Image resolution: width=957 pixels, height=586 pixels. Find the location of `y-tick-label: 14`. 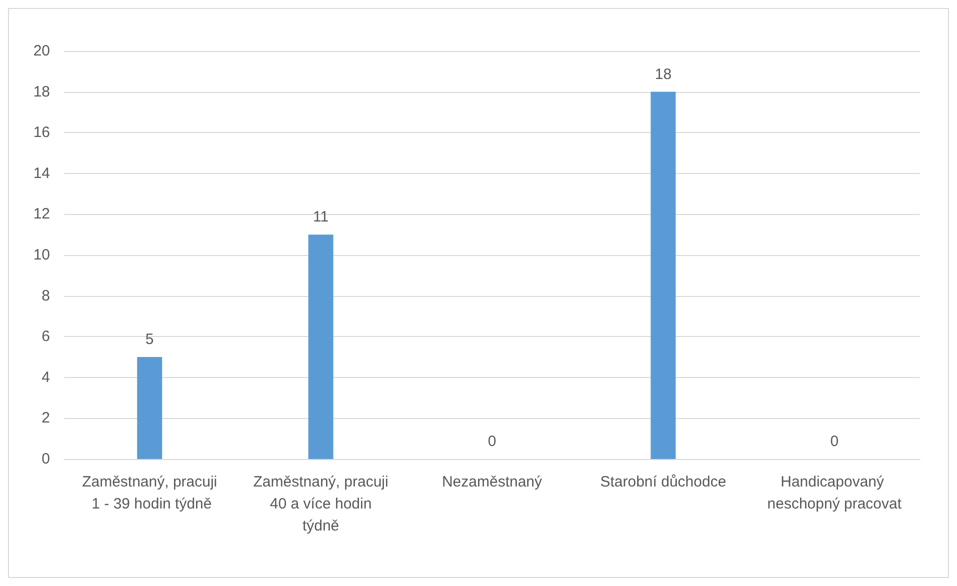

y-tick-label: 14 is located at coordinates (41, 173).